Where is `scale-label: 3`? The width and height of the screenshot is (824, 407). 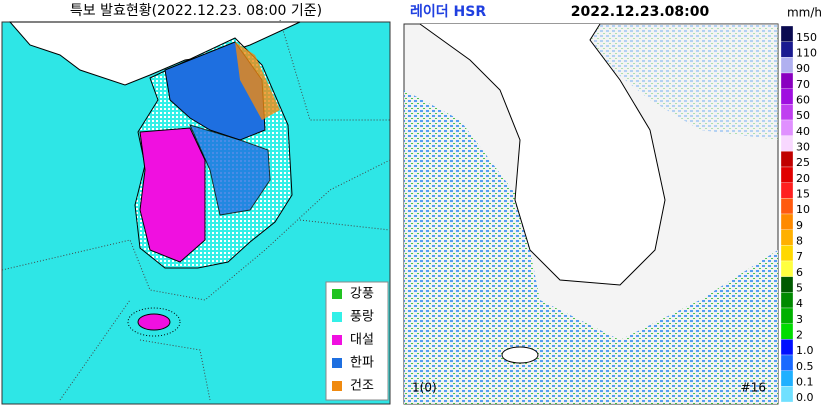
scale-label: 3 is located at coordinates (799, 319).